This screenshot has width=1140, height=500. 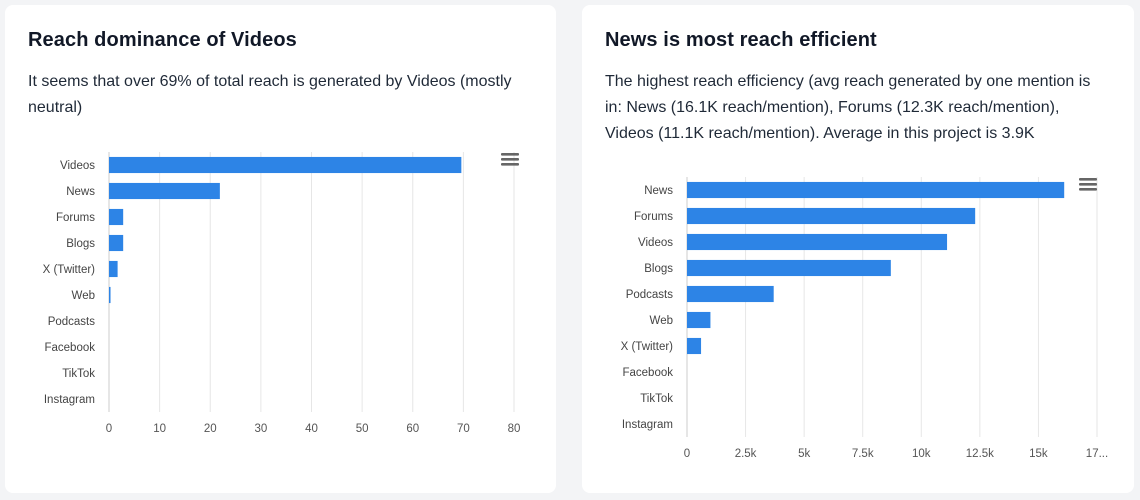 I want to click on x-tick-label: 10, so click(x=159, y=429).